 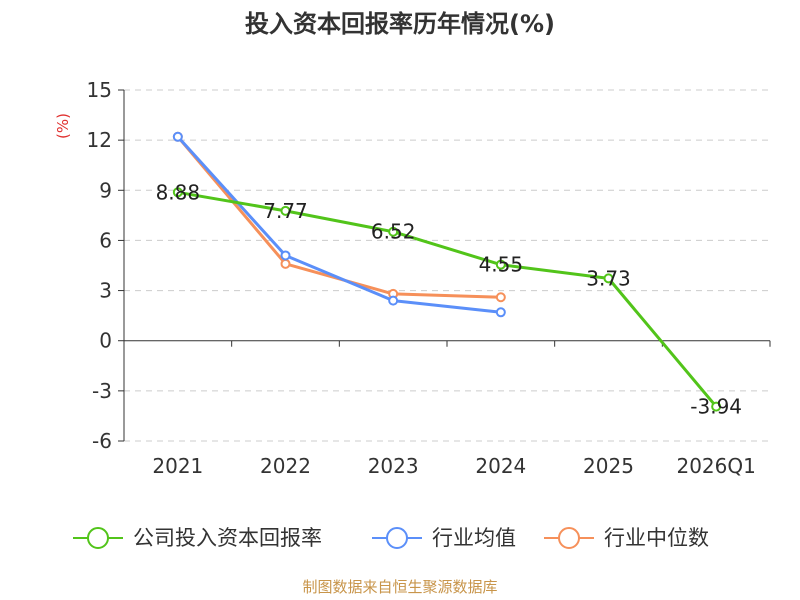 What do you see at coordinates (656, 538) in the screenshot?
I see `legend-label: 行业中位数` at bounding box center [656, 538].